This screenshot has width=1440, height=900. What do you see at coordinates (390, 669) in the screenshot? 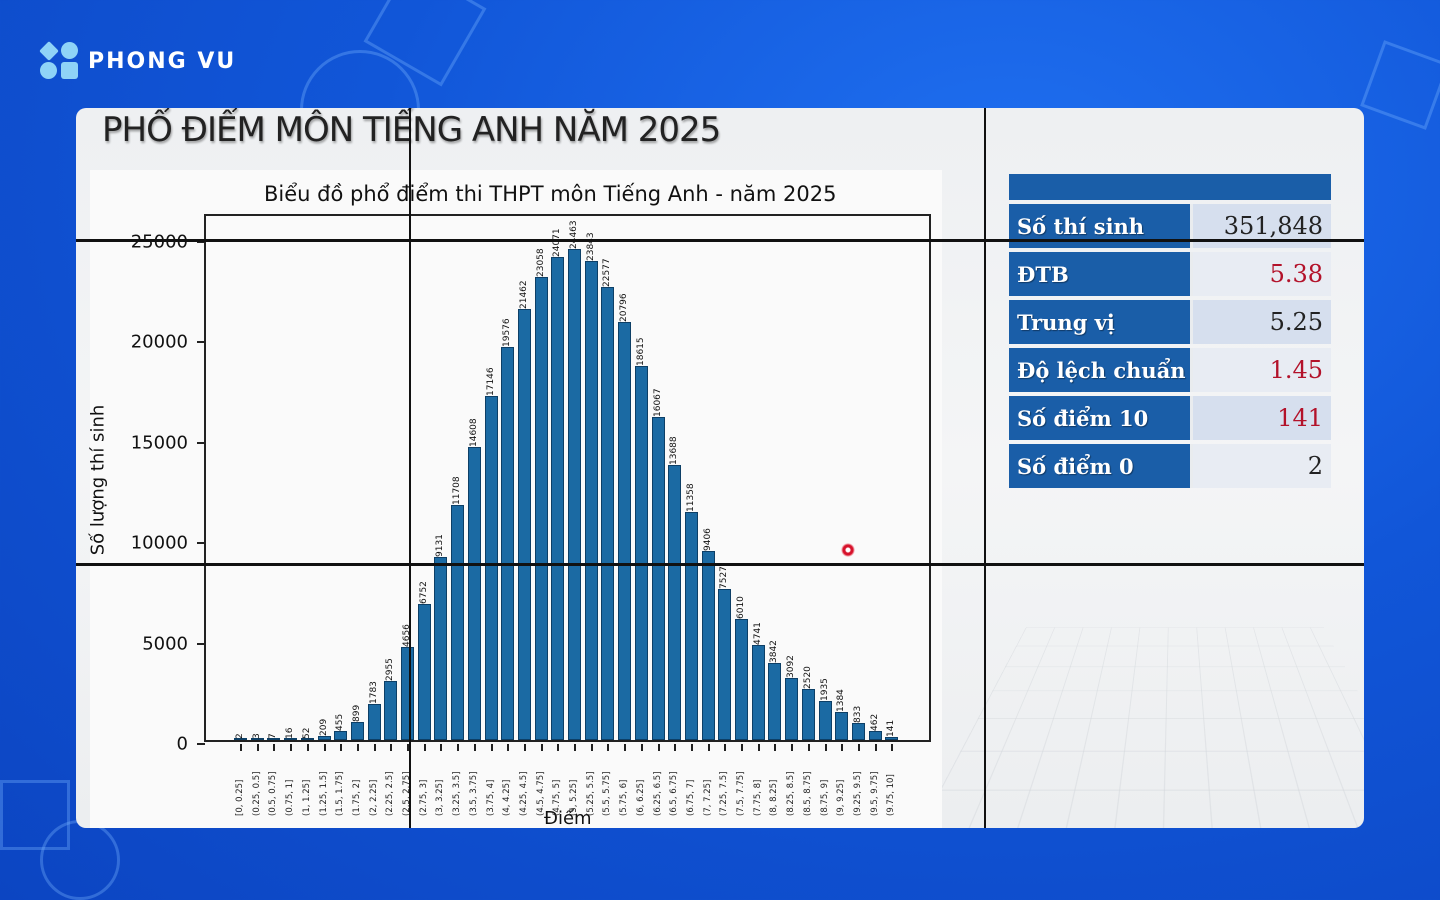
I see `bar-value-label: 2955` at bounding box center [390, 669].